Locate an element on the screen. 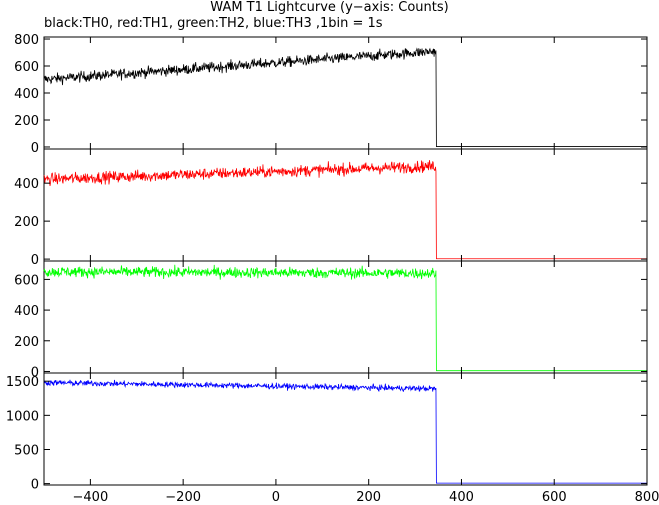 The height and width of the screenshot is (505, 659). y-tick-label-th3-1500: 1500 is located at coordinates (22, 382).